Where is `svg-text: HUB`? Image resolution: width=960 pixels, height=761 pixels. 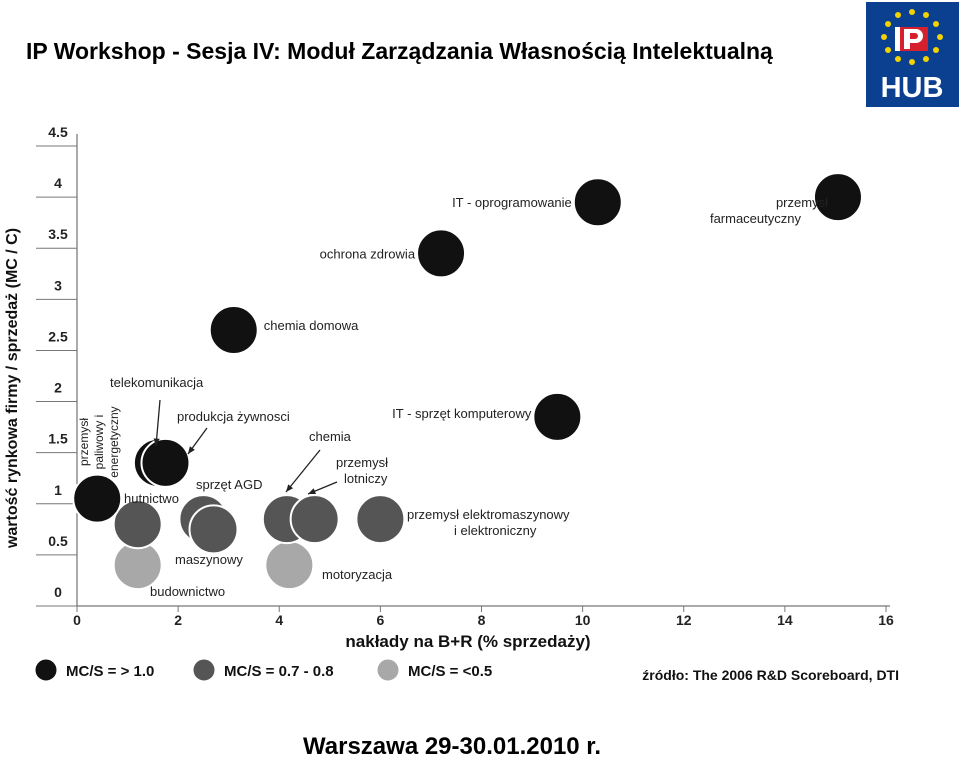
svg-text: HUB is located at coordinates (912, 88).